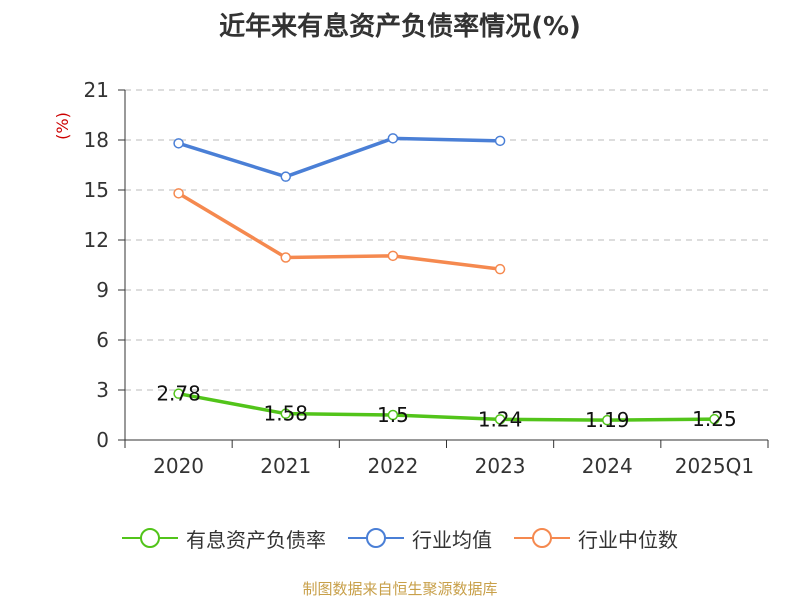 This screenshot has height=600, width=800. Describe the element at coordinates (96, 140) in the screenshot. I see `y-tick-label: 18` at that location.